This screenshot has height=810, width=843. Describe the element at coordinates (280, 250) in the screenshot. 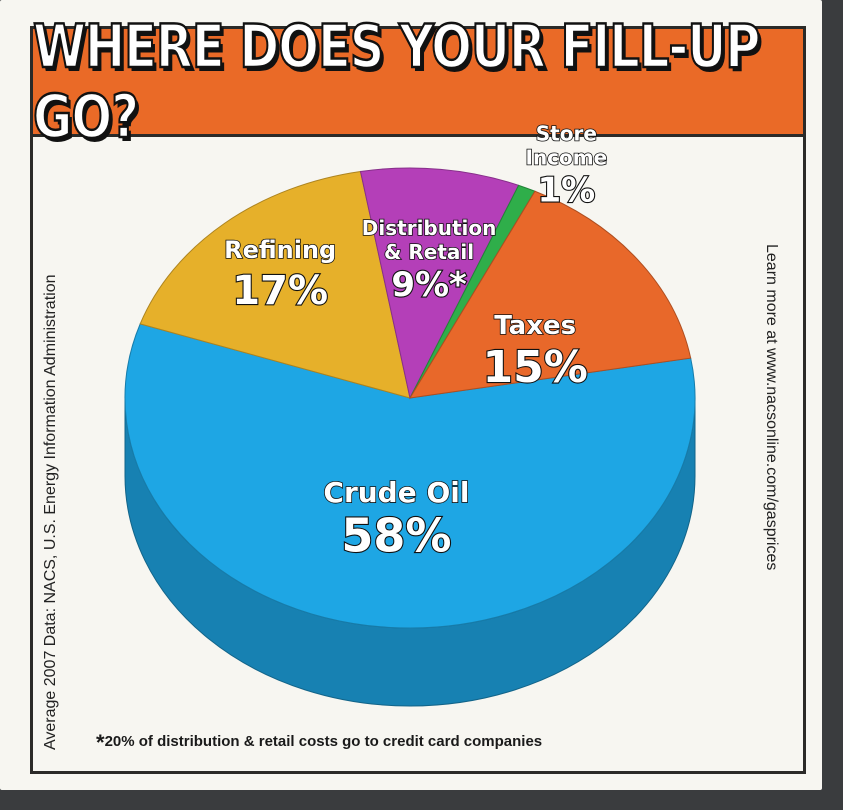

I see `label-refining: Refining` at that location.